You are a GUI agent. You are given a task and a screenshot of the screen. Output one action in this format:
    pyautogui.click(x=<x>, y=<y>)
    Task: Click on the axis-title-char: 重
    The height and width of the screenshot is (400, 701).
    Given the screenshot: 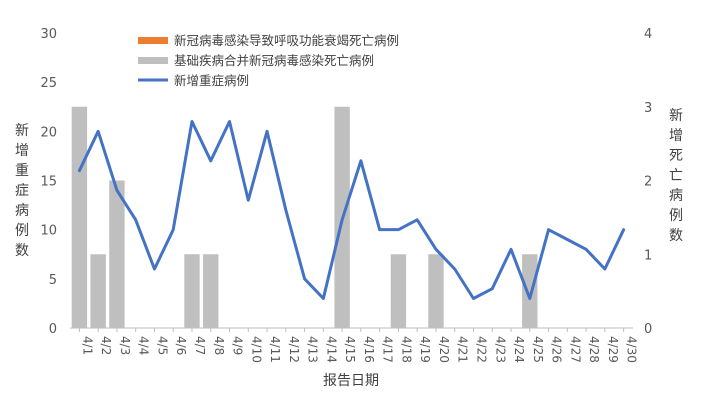 What is the action you would take?
    pyautogui.click(x=22, y=171)
    